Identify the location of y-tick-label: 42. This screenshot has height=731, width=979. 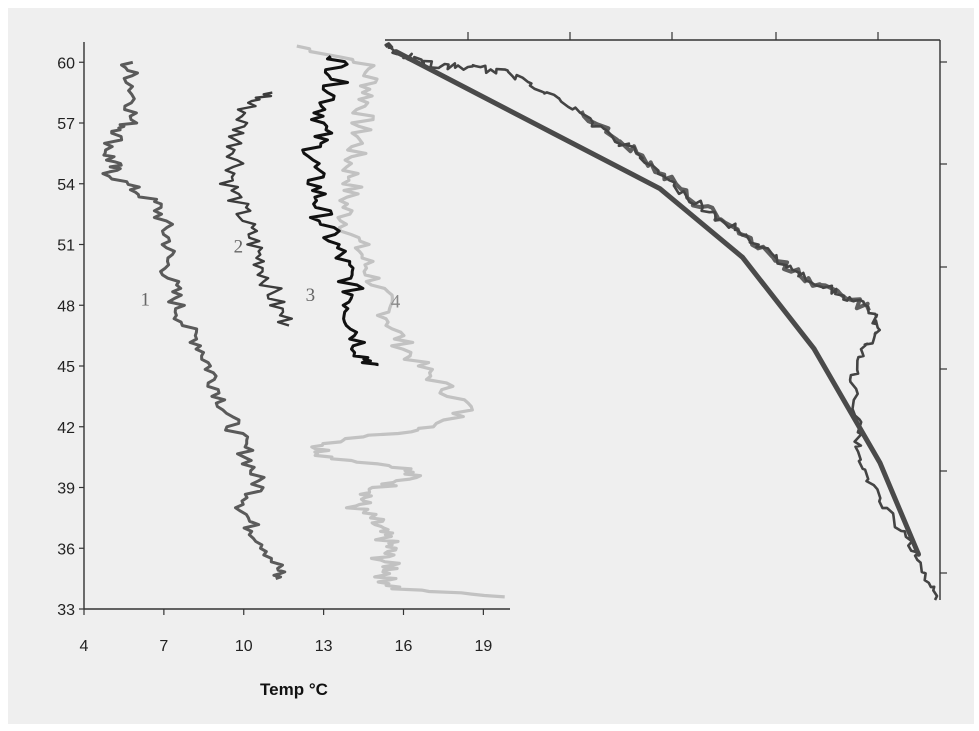
(66, 428).